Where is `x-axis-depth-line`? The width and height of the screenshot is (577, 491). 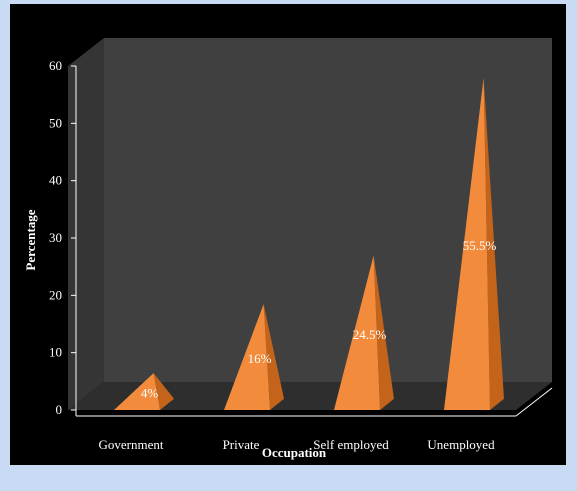
x-axis-depth-line is located at coordinates (534, 402).